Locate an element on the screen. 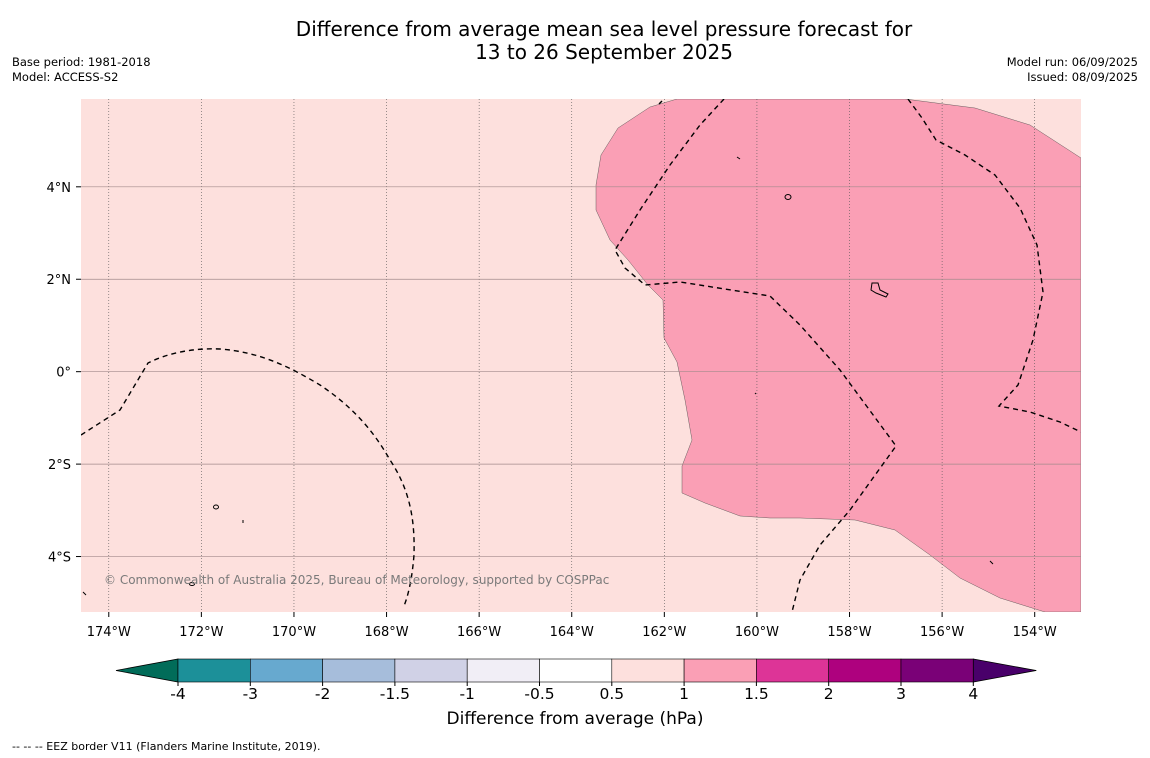  colorbar-label: 0.5 is located at coordinates (611, 694).